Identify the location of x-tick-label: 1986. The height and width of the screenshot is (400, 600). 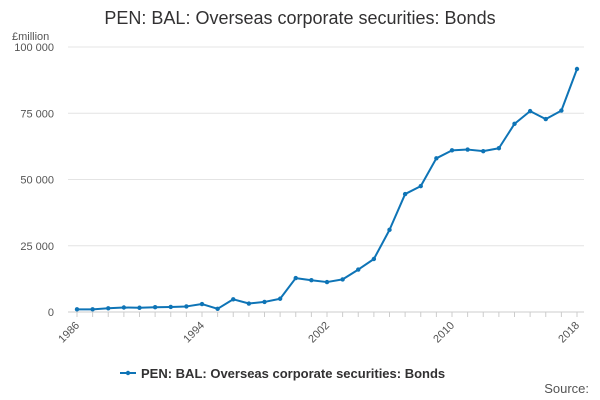
(69, 333).